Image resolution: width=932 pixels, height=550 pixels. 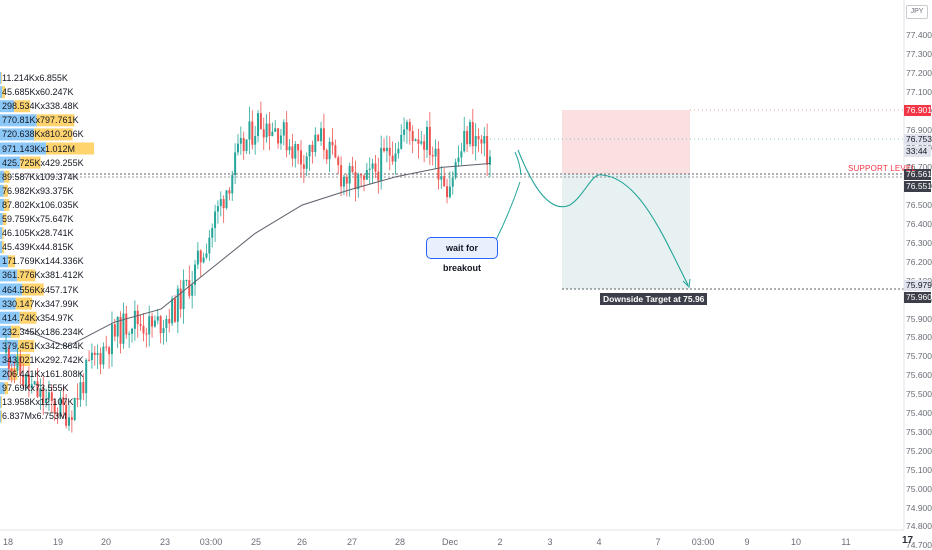 I want to click on time-tick-label: Dec, so click(x=450, y=542).